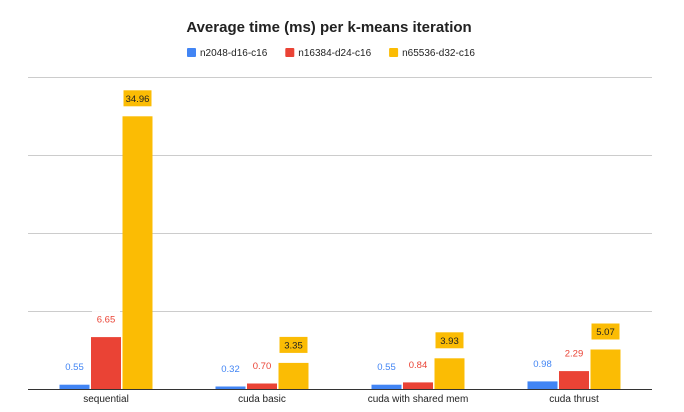 This screenshot has width=684, height=412. I want to click on legend-label: n16384-d24-c16, so click(334, 53).